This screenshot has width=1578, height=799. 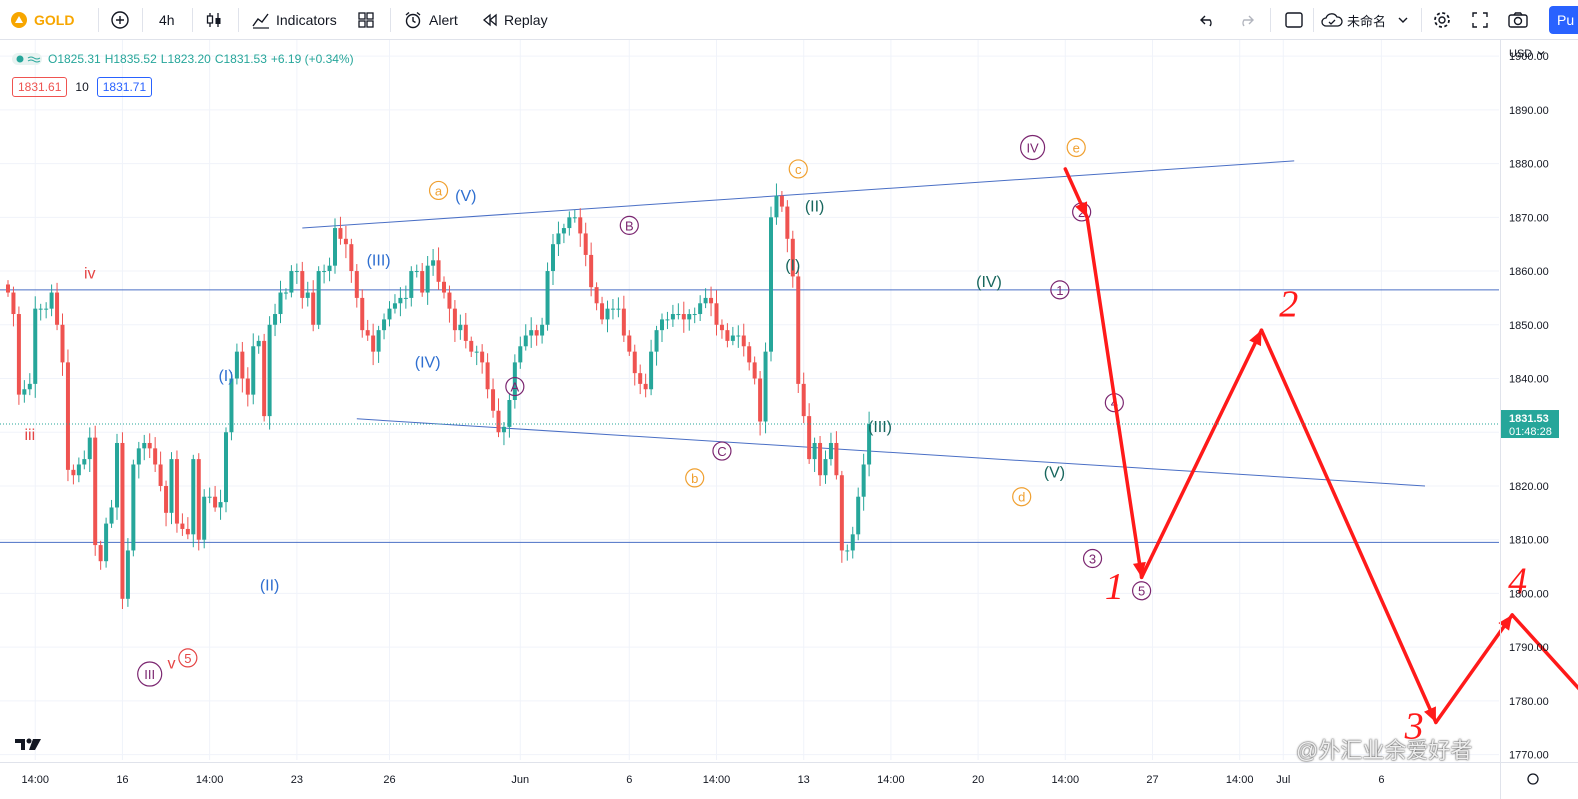 I want to click on y-tick-label: 1780.00, so click(x=1529, y=702).